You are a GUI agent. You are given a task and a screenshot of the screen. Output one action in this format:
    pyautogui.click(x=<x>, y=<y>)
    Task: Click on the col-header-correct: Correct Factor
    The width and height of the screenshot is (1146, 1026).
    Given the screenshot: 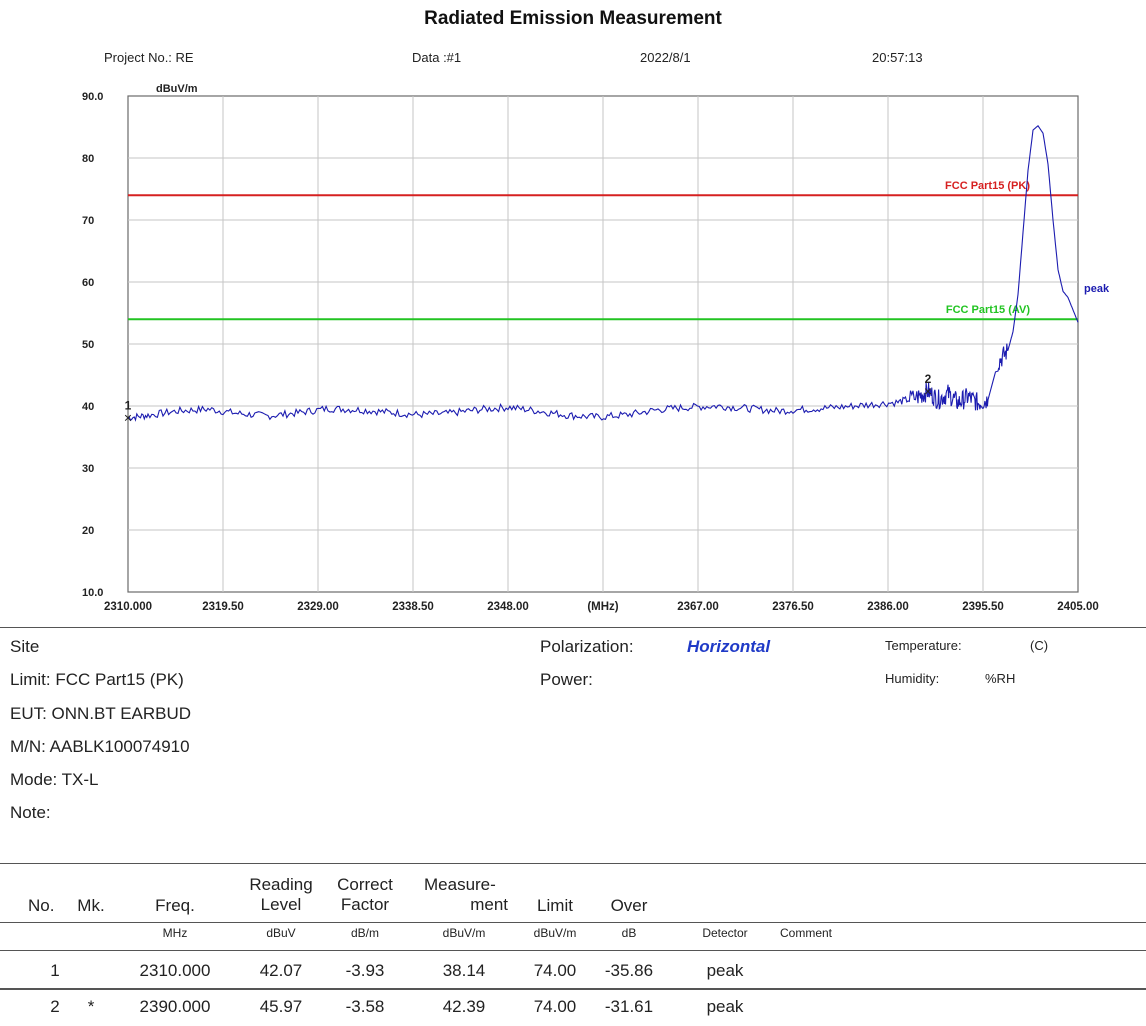 What is the action you would take?
    pyautogui.click(x=365, y=895)
    